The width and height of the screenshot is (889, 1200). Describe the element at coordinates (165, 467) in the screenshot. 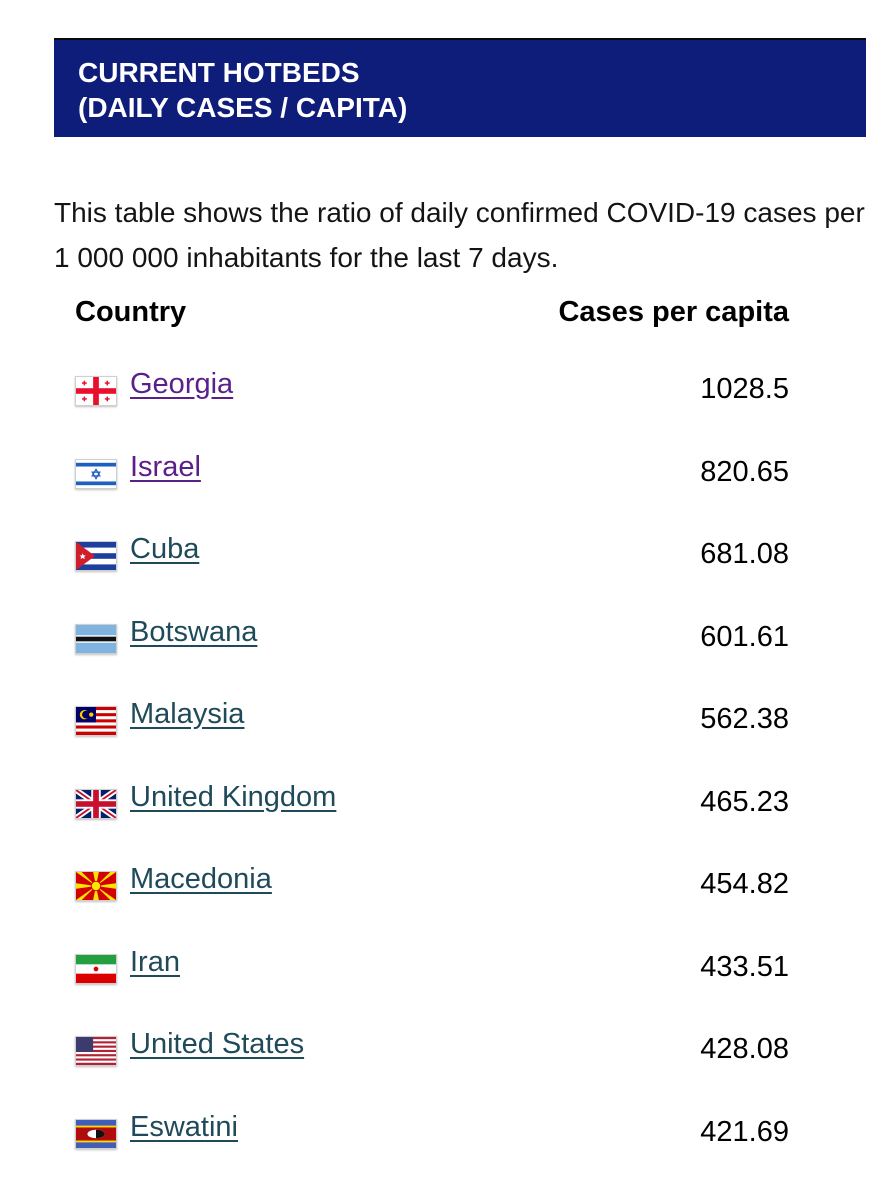

I see `country-link-israel: Israel` at that location.